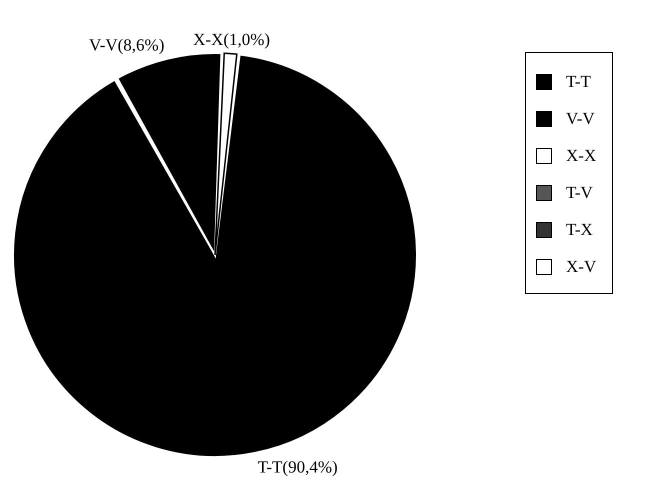 The image size is (651, 492). I want to click on data-label: V-V(8,6%), so click(126, 45).